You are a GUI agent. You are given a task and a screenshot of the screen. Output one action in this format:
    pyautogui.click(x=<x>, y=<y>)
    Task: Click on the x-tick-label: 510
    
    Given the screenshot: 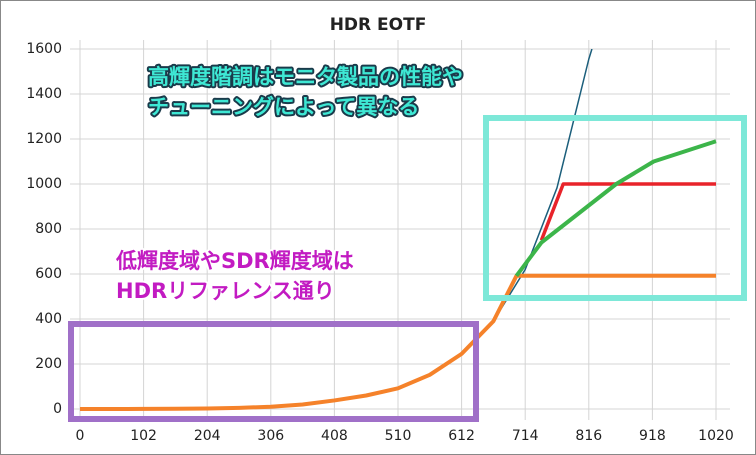 What is the action you would take?
    pyautogui.click(x=398, y=436)
    